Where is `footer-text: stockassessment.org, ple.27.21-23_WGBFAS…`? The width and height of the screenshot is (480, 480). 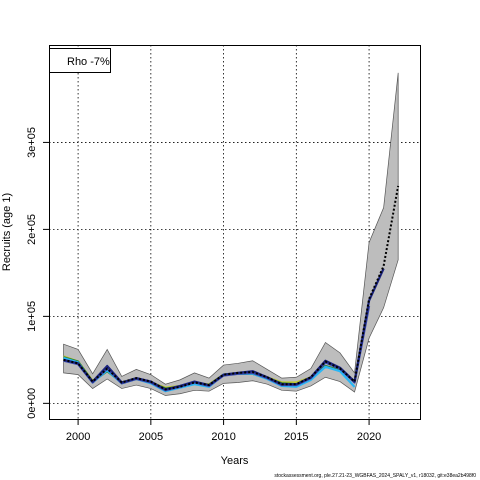
footer-text: stockassessment.org, ple.27.21-23_WGBFAS… is located at coordinates (375, 476).